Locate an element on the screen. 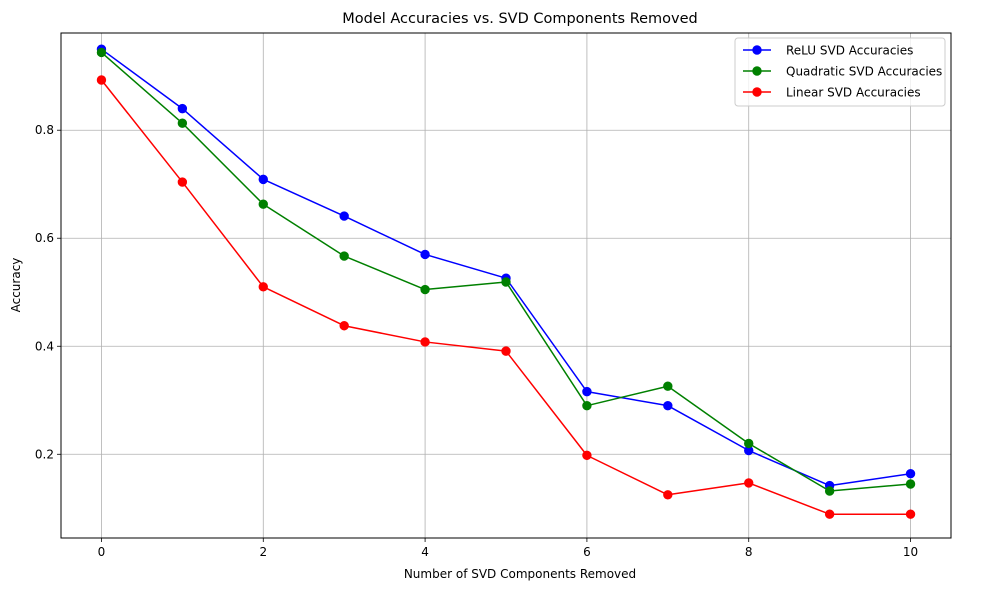 Image resolution: width=989 pixels, height=590 pixels. y-tick-label: 0.4 is located at coordinates (44, 346).